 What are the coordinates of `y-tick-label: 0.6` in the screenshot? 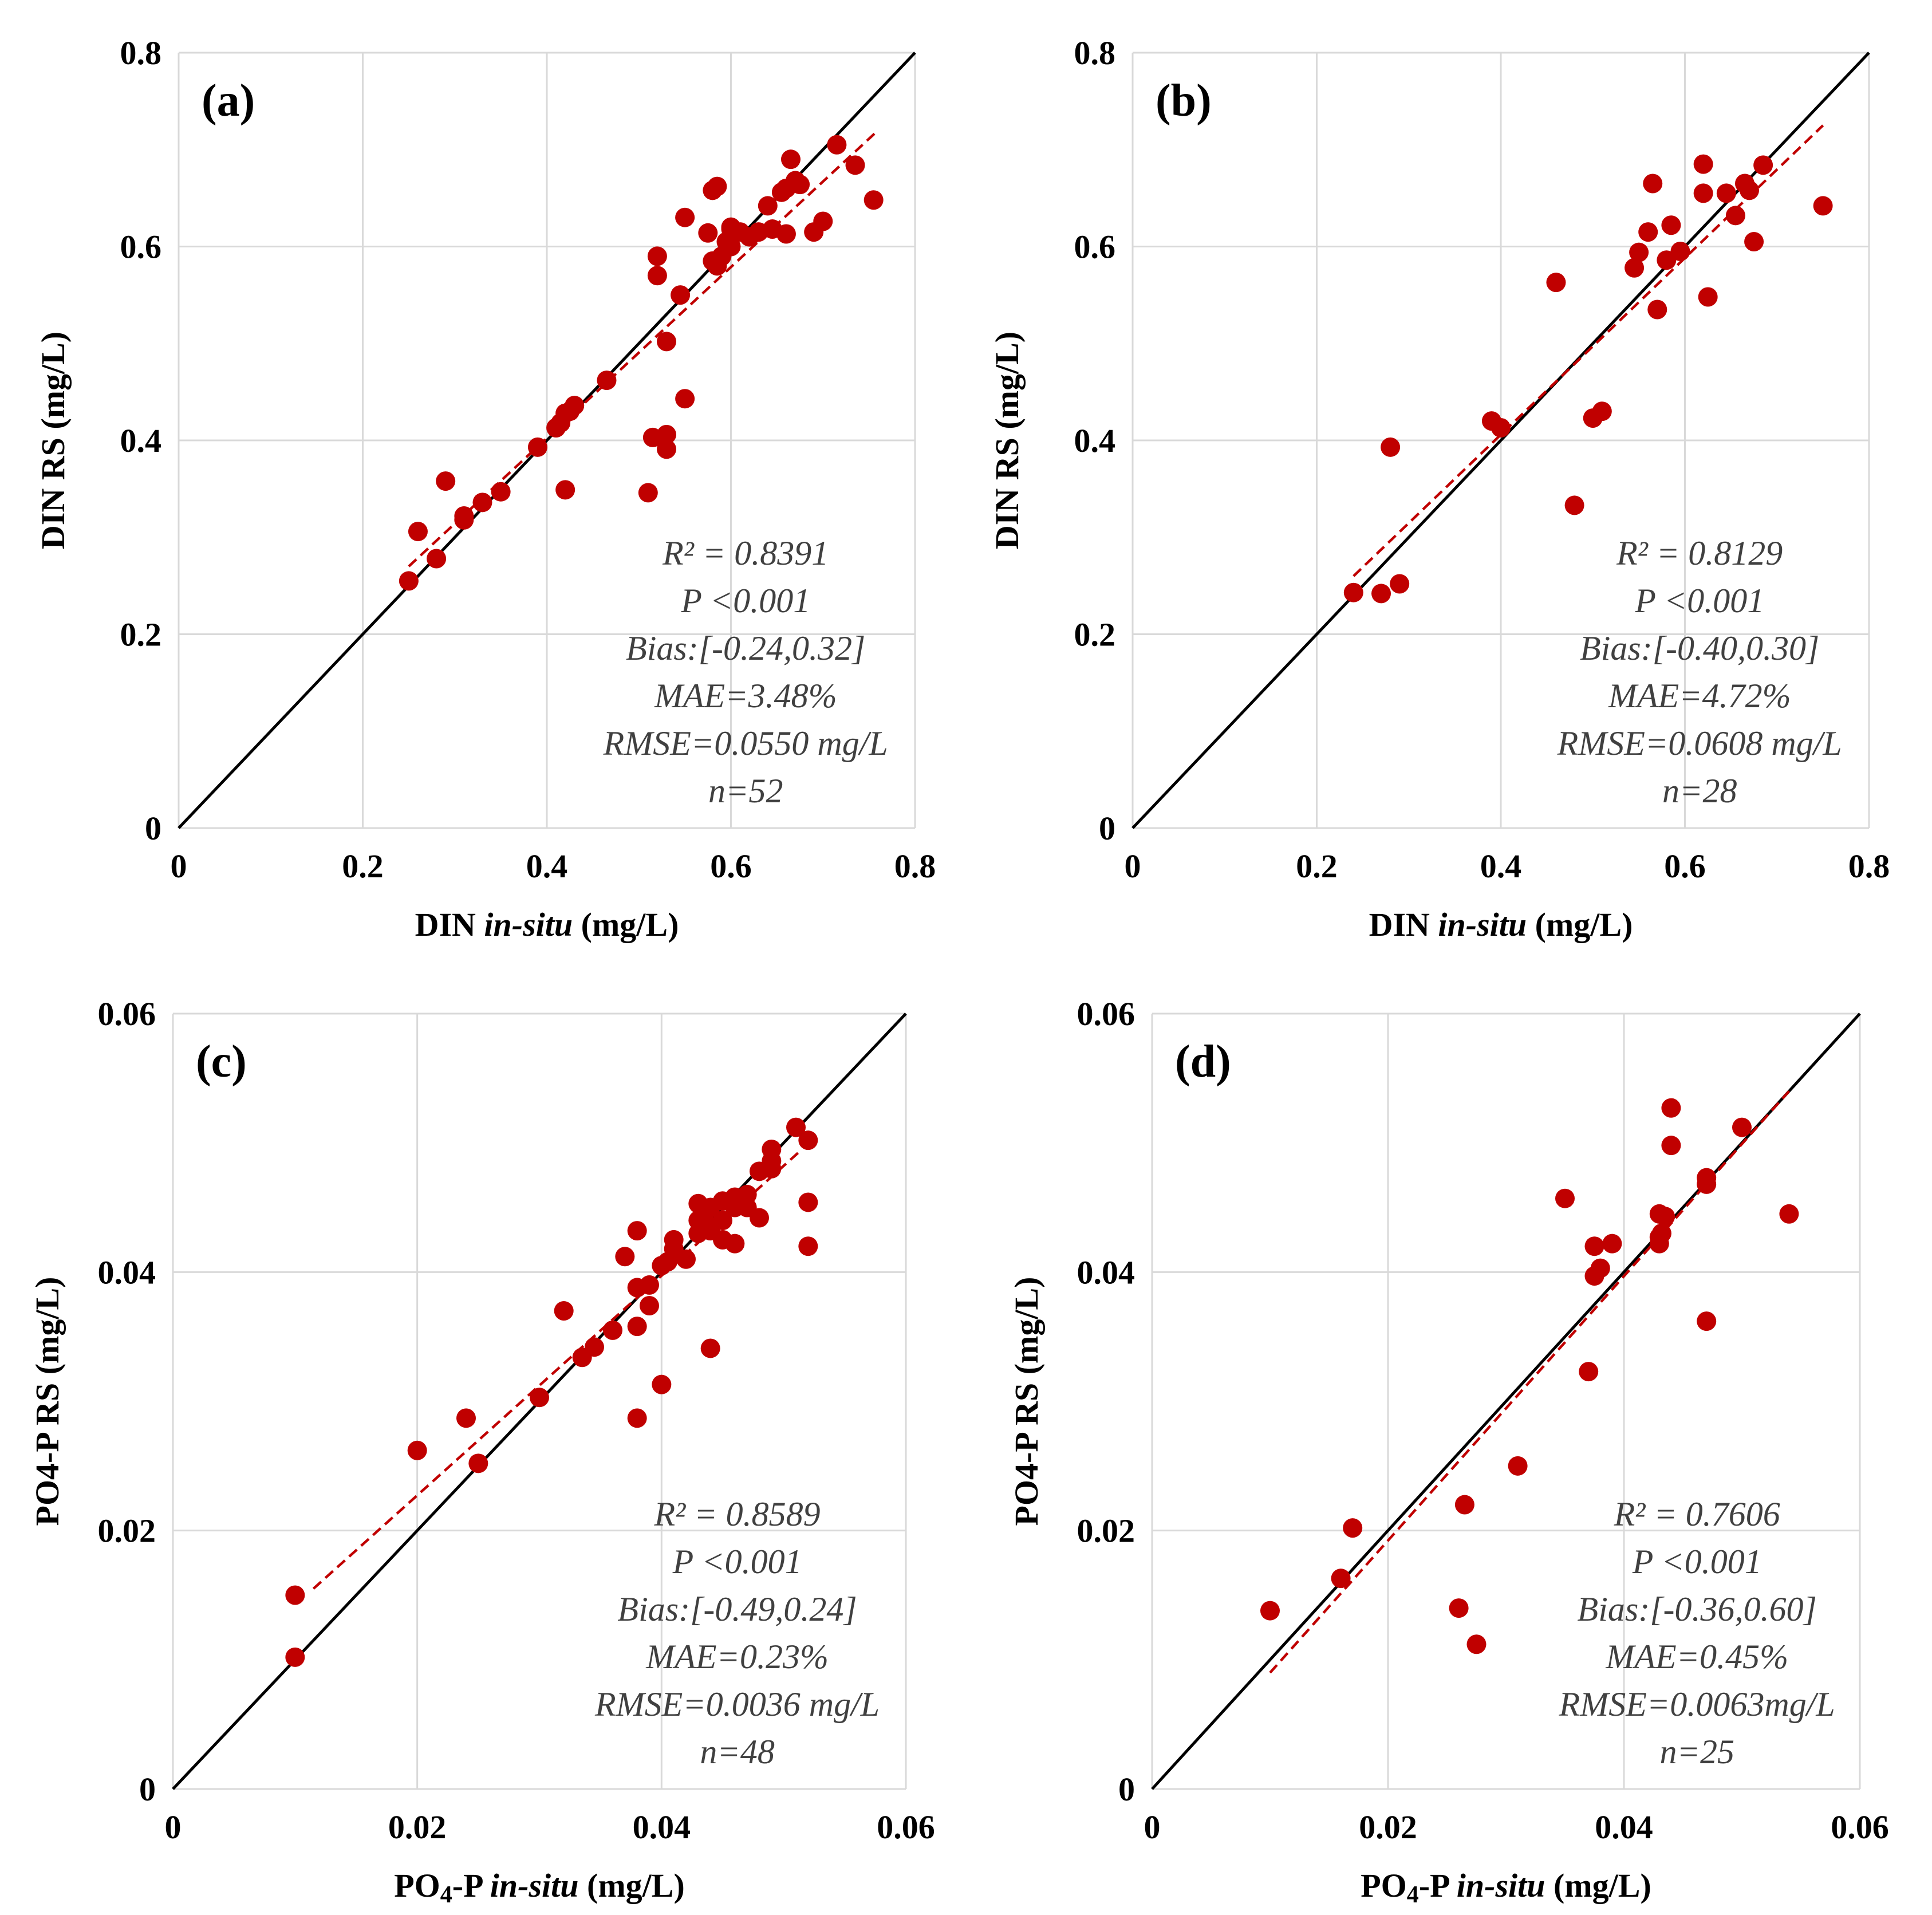 It's located at (1095, 247).